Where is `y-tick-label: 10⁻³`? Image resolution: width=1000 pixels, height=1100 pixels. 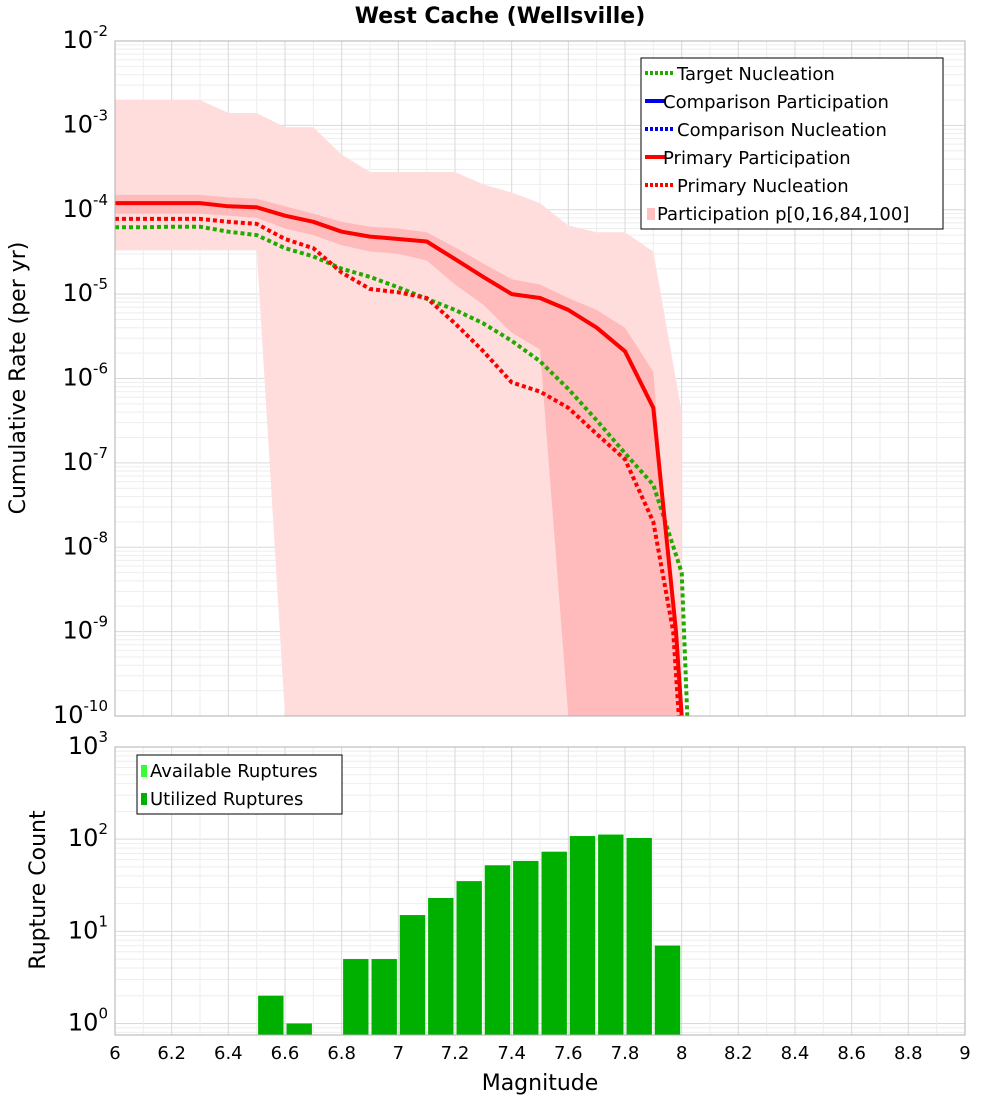
y-tick-label: 10⁻³ is located at coordinates (85, 122).